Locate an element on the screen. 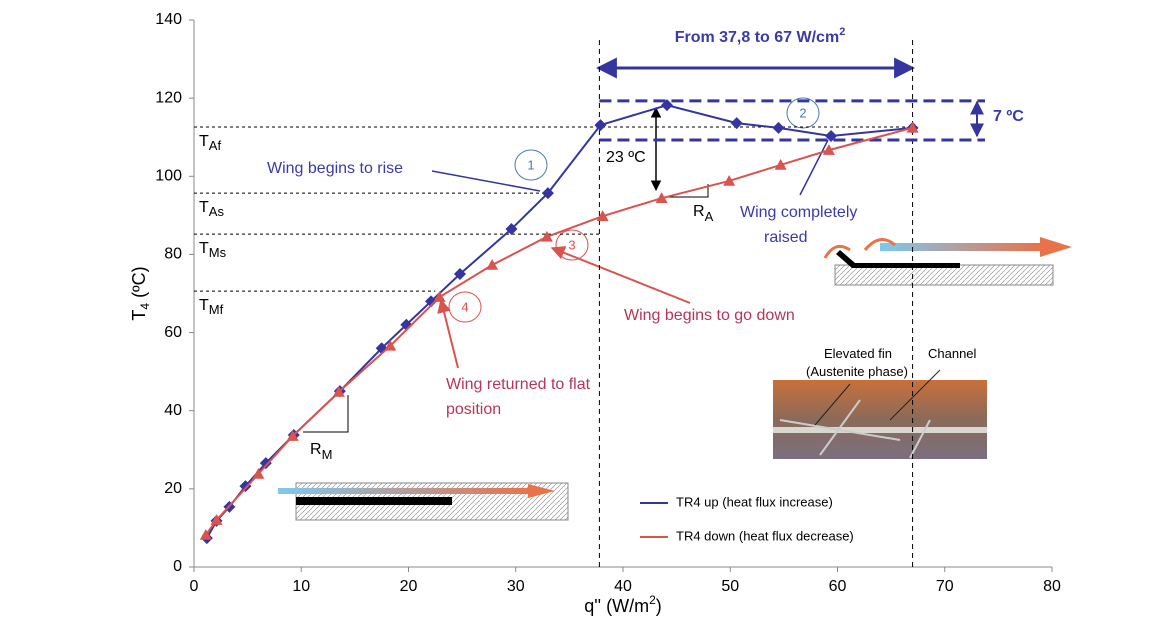  inset-diagram-top is located at coordinates (947, 261).